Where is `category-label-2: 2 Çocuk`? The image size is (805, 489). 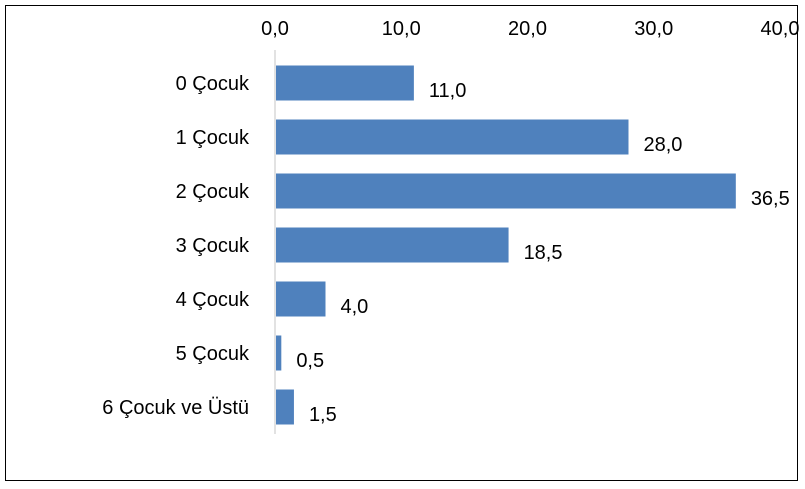
category-label-2: 2 Çocuk is located at coordinates (213, 192).